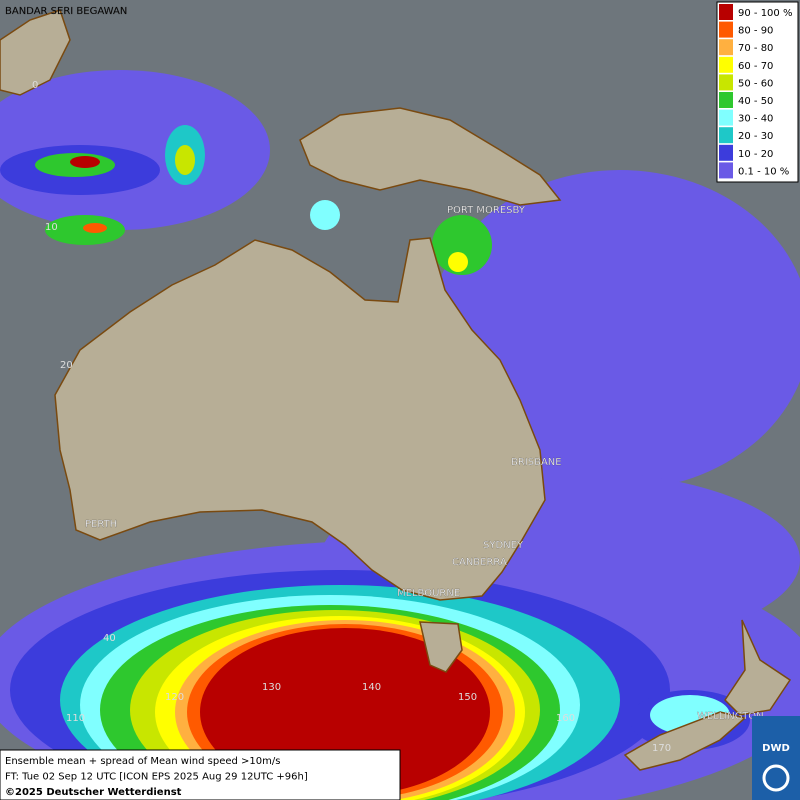 The height and width of the screenshot is (800, 800). Describe the element at coordinates (755, 154) in the screenshot. I see `legend-label: 10 - 20` at that location.